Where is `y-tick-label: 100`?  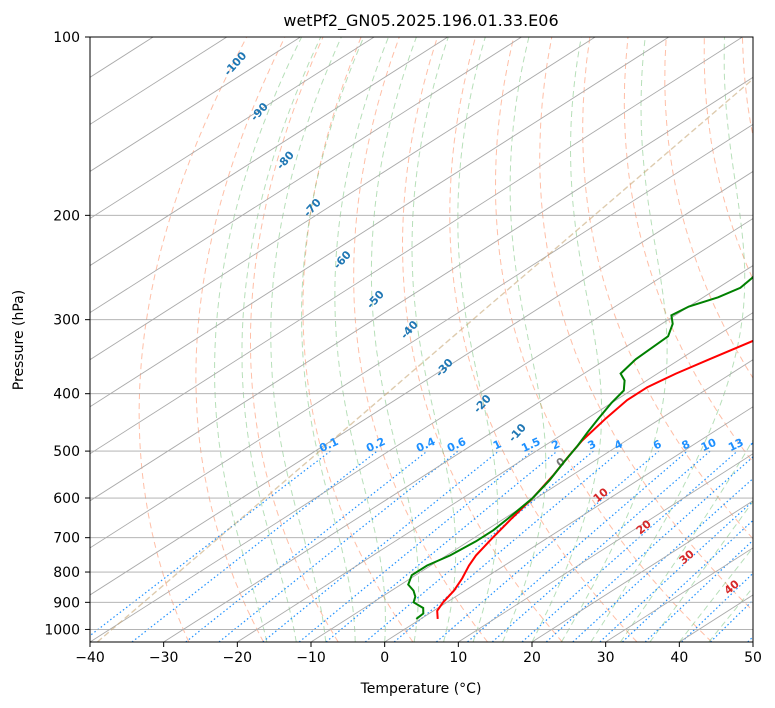 y-tick-label: 100 is located at coordinates (66, 38).